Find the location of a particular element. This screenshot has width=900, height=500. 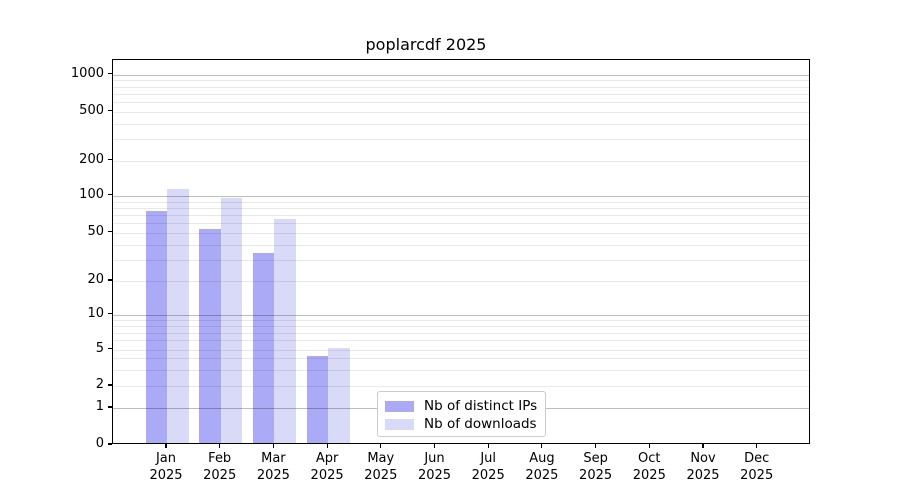

x-tick-label-dec: Dec 2025 is located at coordinates (757, 467).